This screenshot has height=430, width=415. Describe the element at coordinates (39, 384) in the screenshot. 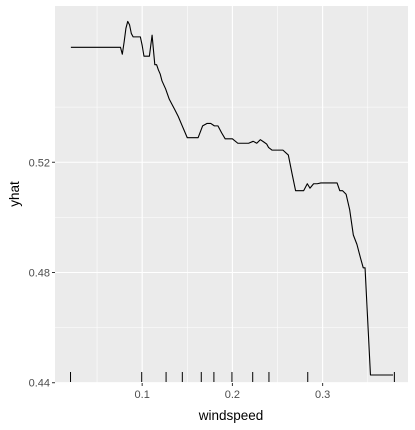

I see `y-tick-label: 0.44` at that location.